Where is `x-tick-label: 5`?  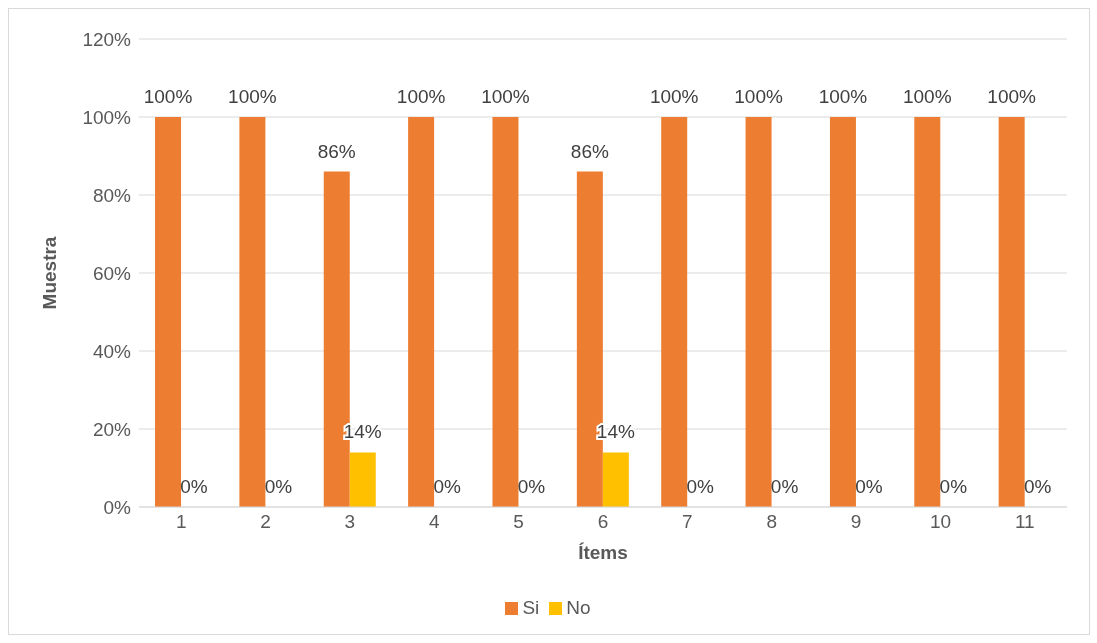
x-tick-label: 5 is located at coordinates (518, 522).